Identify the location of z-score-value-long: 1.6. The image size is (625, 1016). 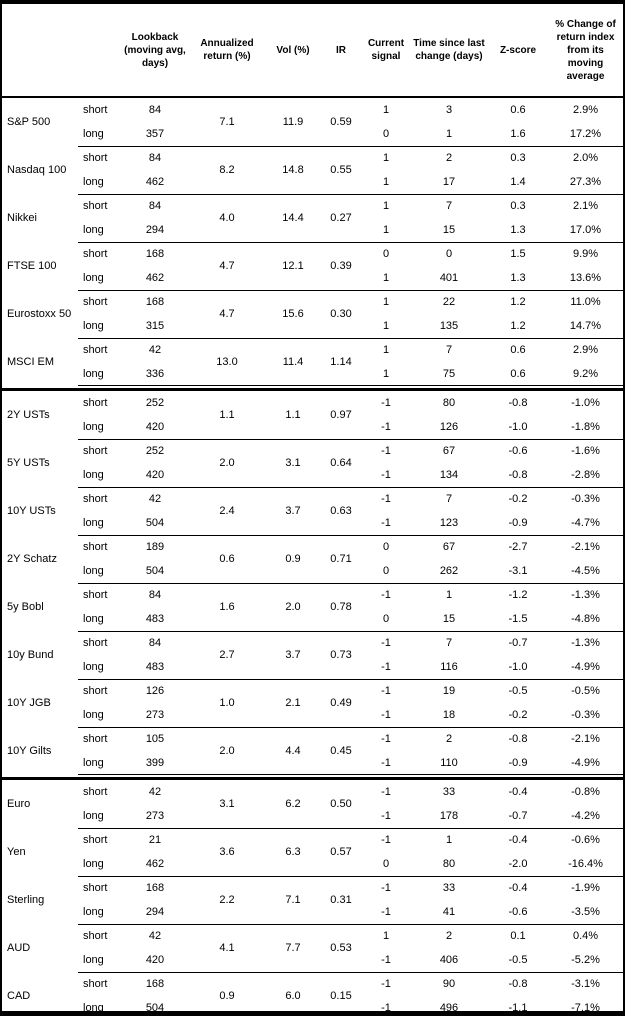
(518, 134).